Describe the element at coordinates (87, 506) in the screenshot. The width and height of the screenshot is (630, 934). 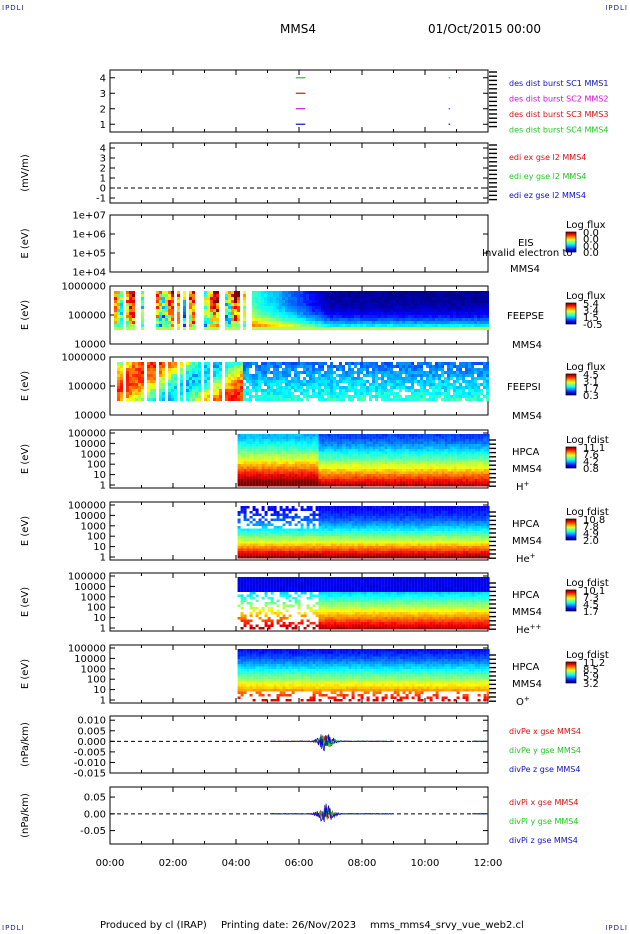
I see `y-tick-label: 100000` at that location.